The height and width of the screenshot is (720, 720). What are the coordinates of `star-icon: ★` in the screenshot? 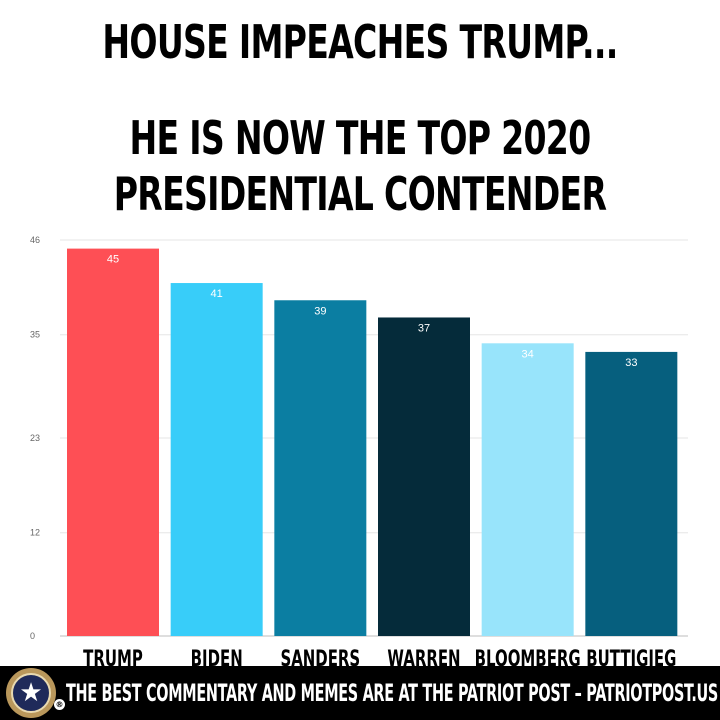 It's located at (31, 693).